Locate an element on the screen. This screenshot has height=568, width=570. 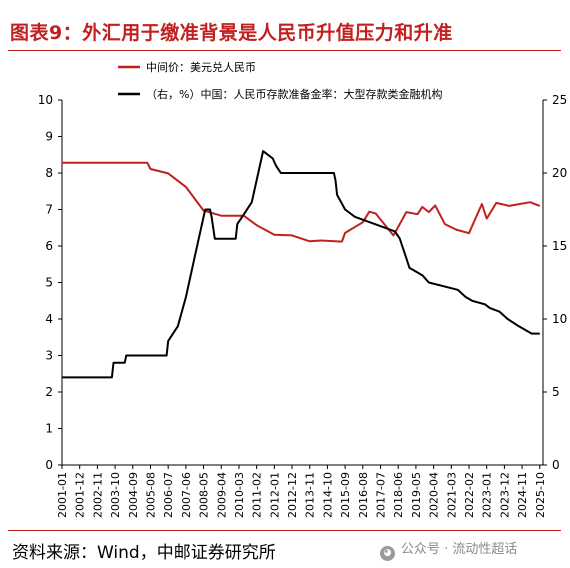
x-tick-label: 2023-01 is located at coordinates (487, 495).